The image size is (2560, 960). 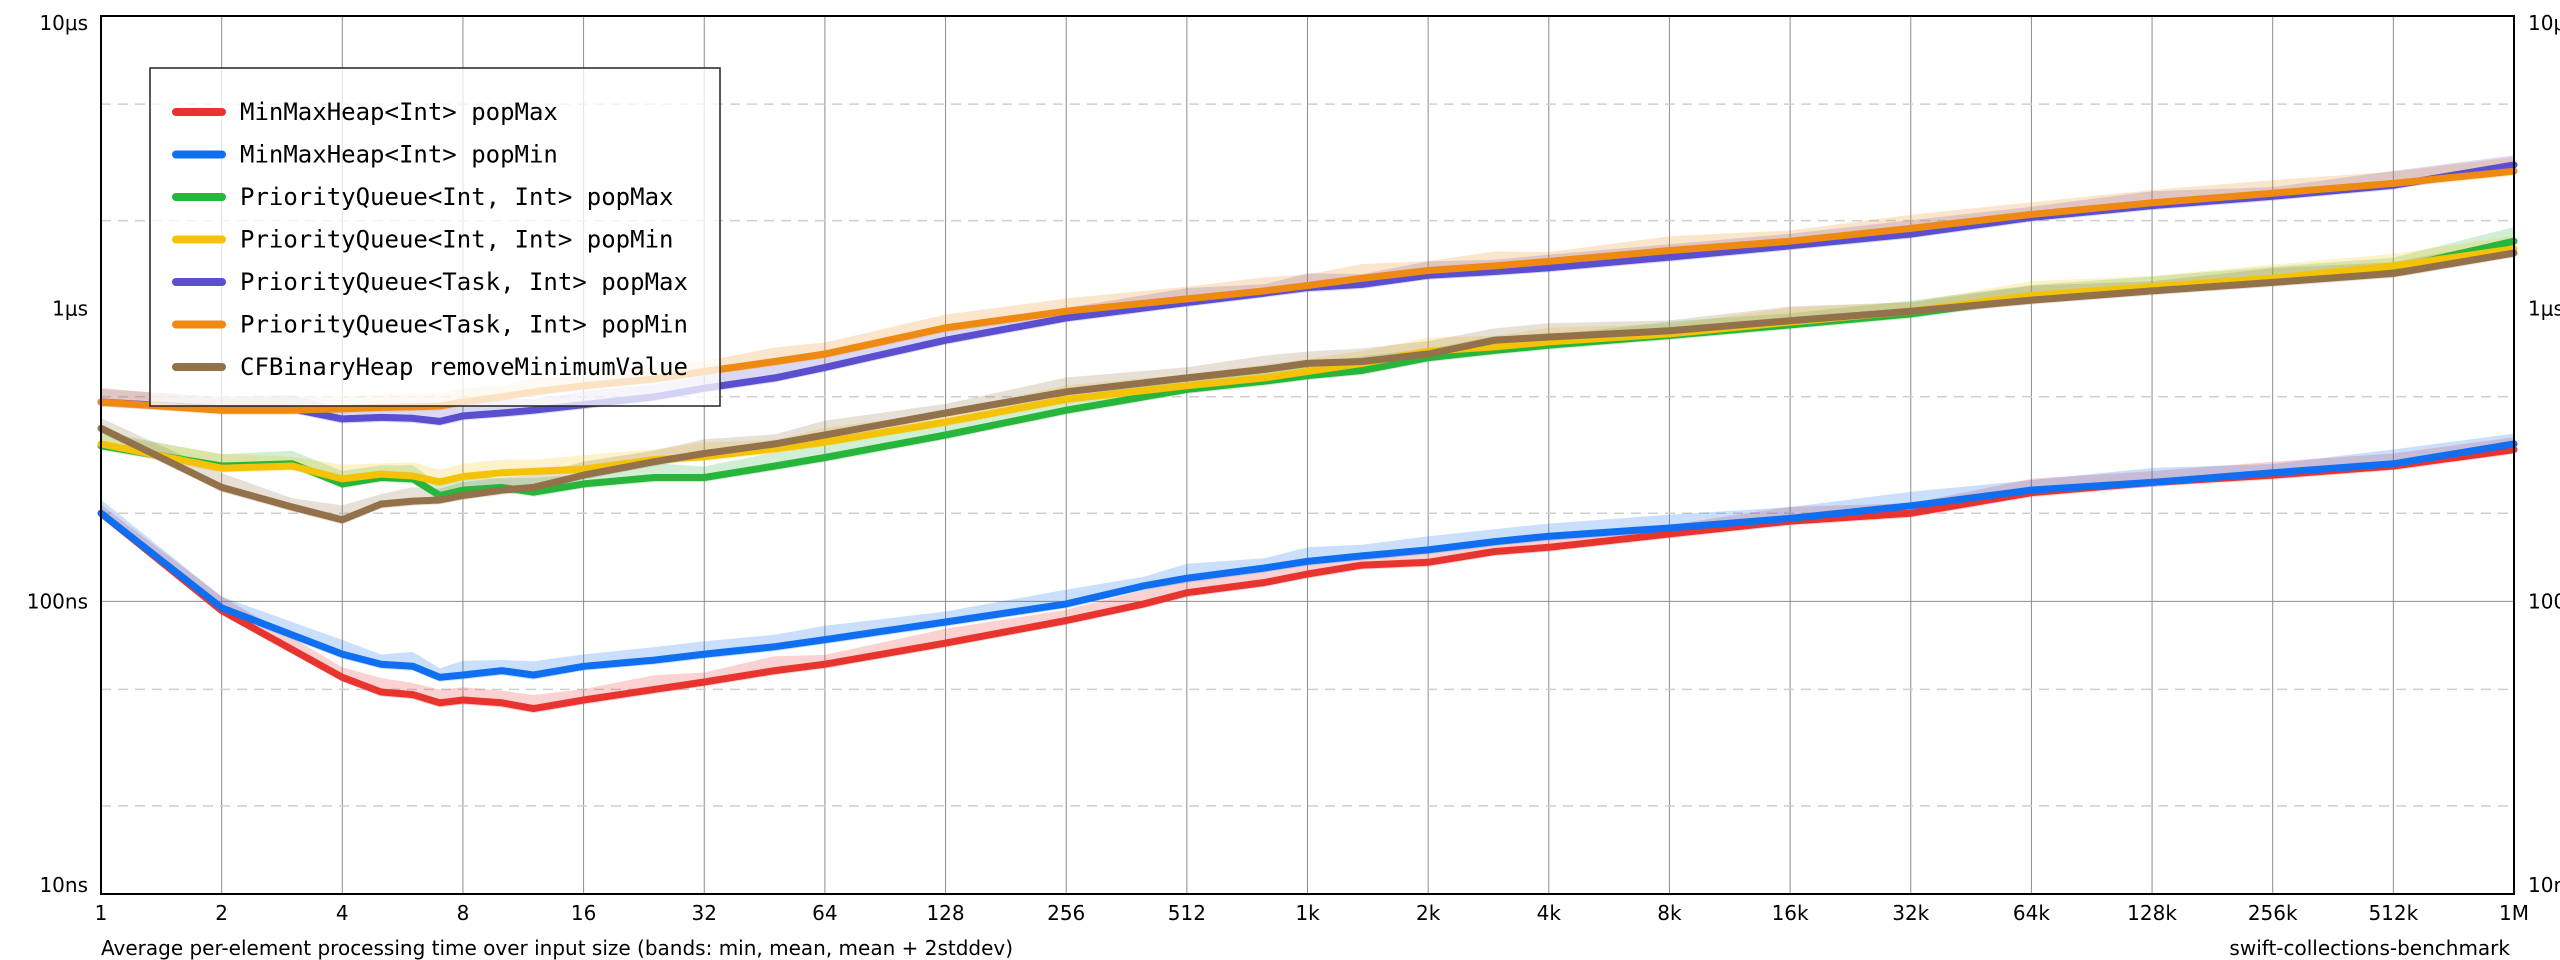 What do you see at coordinates (2544, 885) in the screenshot?
I see `y-tick-label-right: 10ns` at bounding box center [2544, 885].